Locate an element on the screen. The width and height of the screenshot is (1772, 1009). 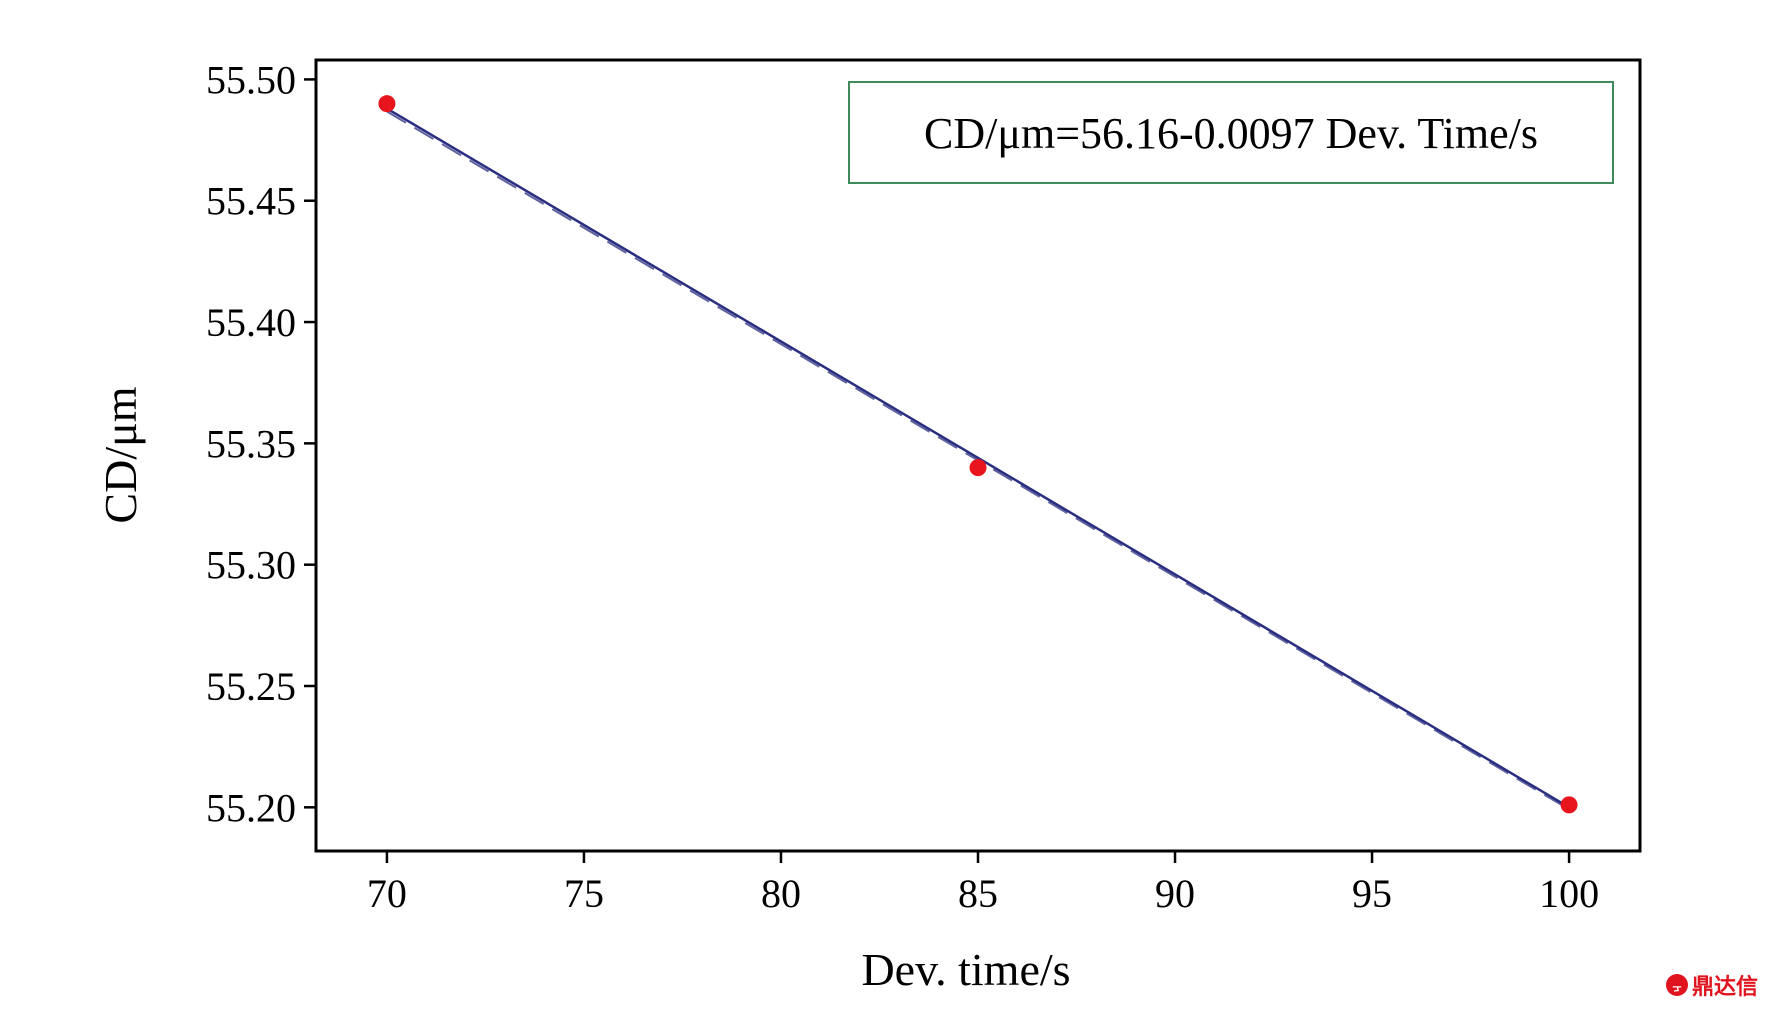
watermark: ᠴ 鼎达信 is located at coordinates (1711, 985).